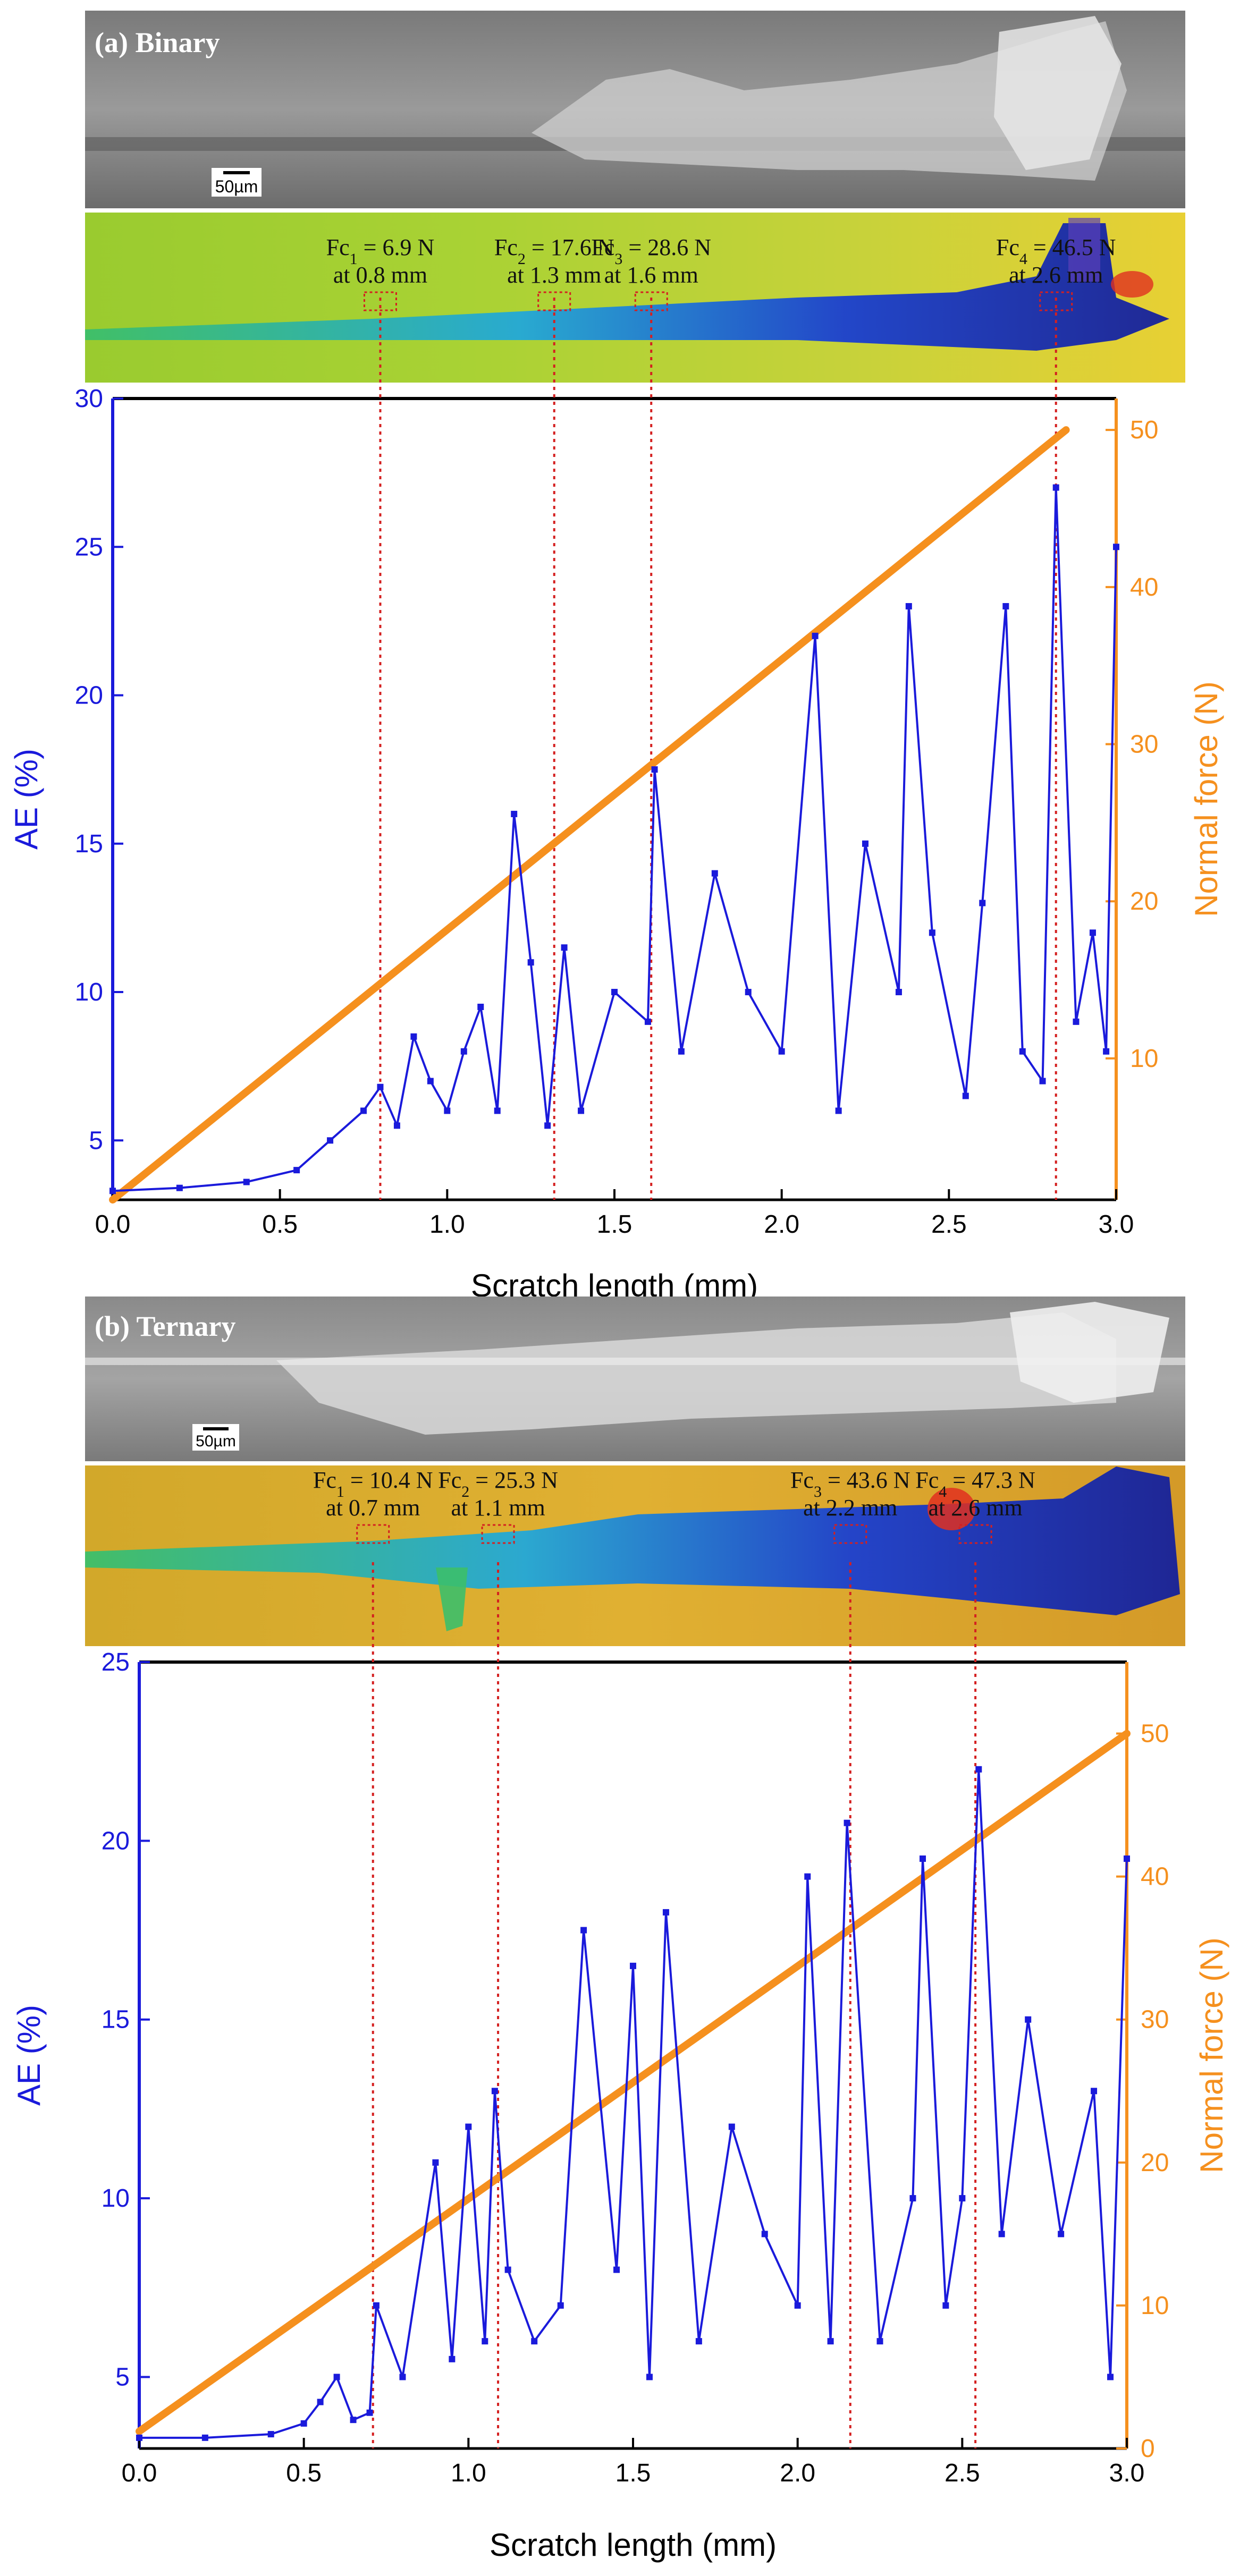 The height and width of the screenshot is (2576, 1248). What do you see at coordinates (113, 1225) in the screenshot?
I see `x-tick-label: 0.0` at bounding box center [113, 1225].